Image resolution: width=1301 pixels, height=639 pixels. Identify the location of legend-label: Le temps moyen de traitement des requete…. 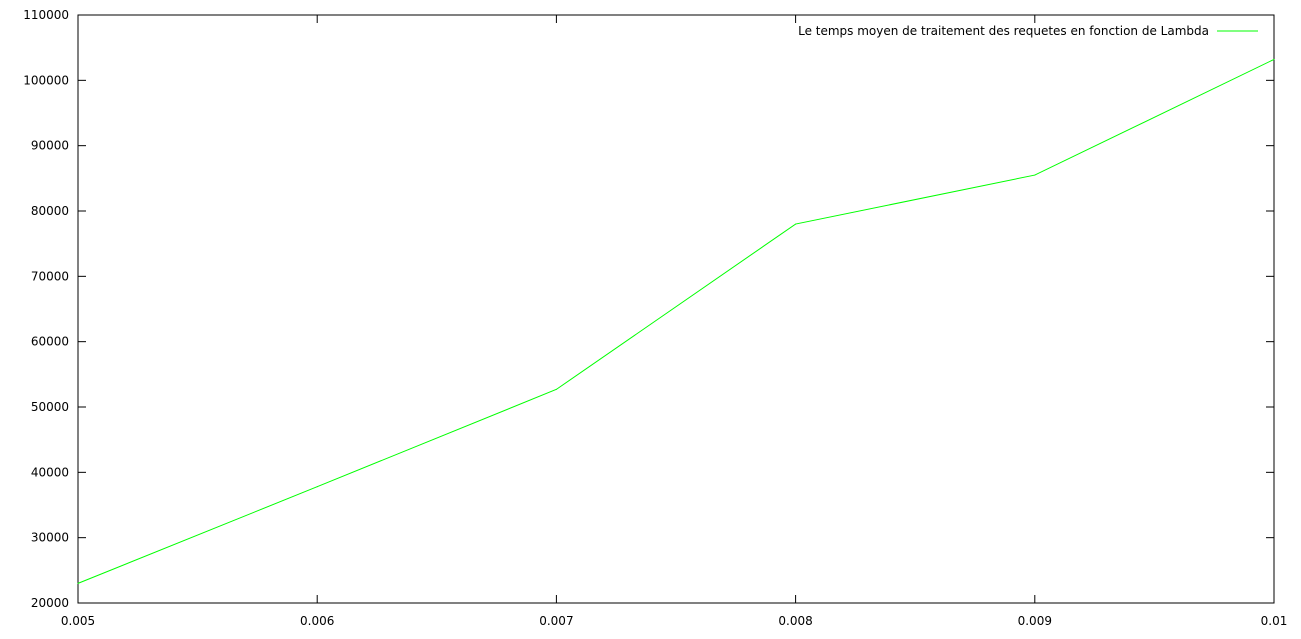
(1003, 31).